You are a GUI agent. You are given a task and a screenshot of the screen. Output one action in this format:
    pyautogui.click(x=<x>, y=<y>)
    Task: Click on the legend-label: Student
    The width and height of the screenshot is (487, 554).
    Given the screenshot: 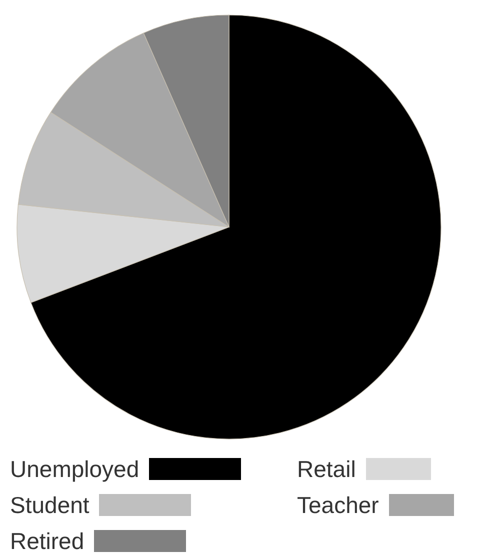 What is the action you would take?
    pyautogui.click(x=50, y=505)
    